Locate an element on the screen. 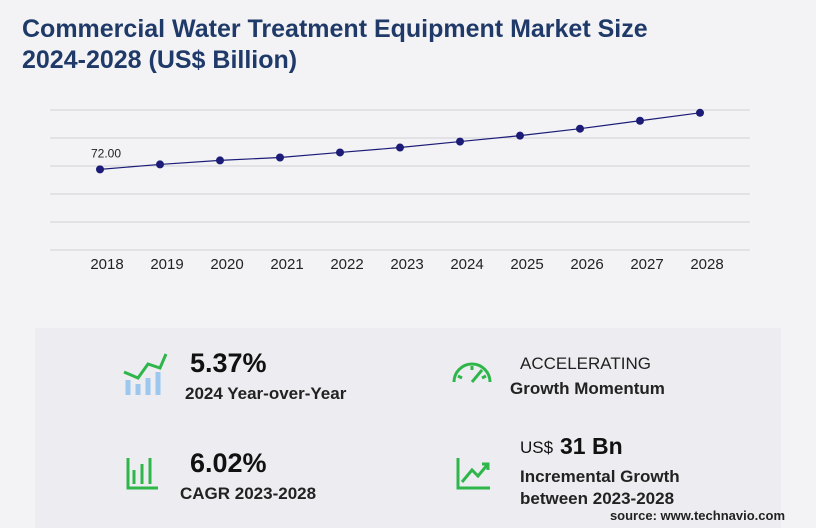 This screenshot has height=528, width=816. gauge-icon is located at coordinates (472, 372).